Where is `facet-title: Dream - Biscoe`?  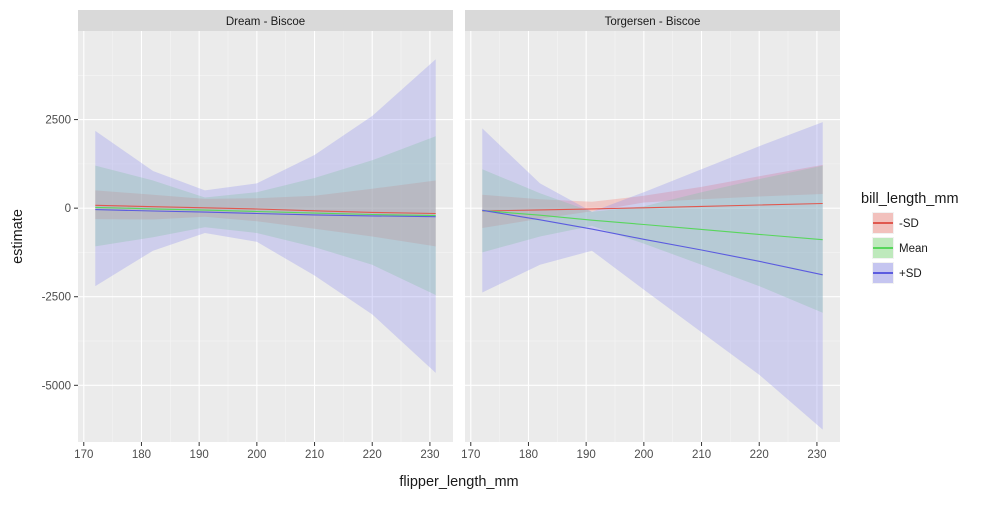
facet-title: Dream - Biscoe is located at coordinates (265, 22).